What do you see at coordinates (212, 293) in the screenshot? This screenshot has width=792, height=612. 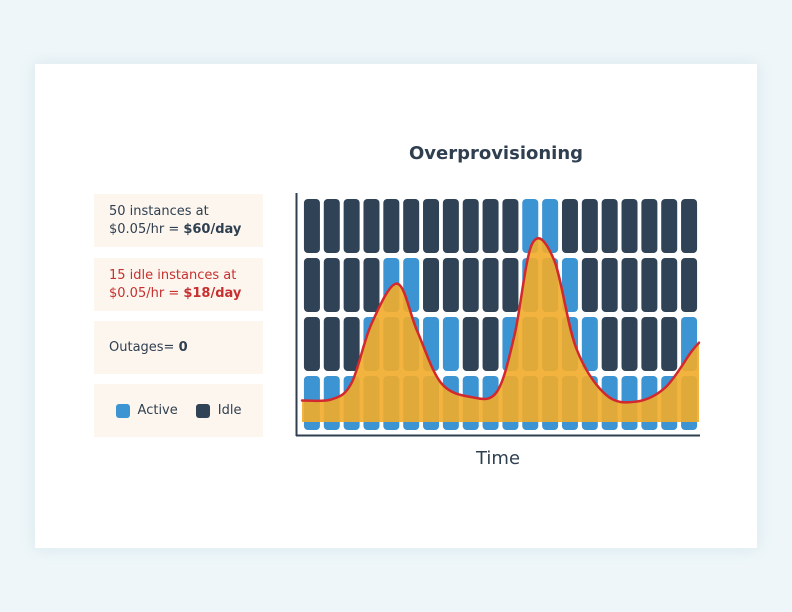 I see `idle-cost-total: $18/day` at bounding box center [212, 293].